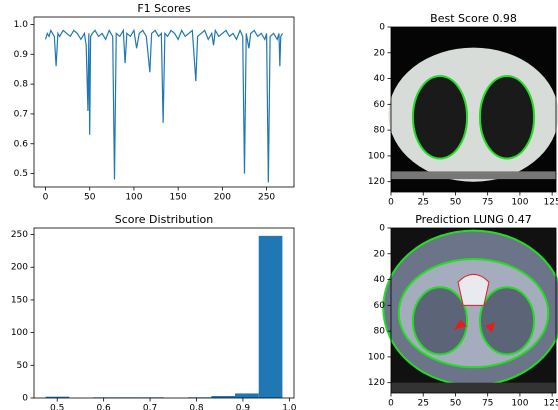  What do you see at coordinates (243, 407) in the screenshot?
I see `x-tick-label: 0.9` at bounding box center [243, 407].